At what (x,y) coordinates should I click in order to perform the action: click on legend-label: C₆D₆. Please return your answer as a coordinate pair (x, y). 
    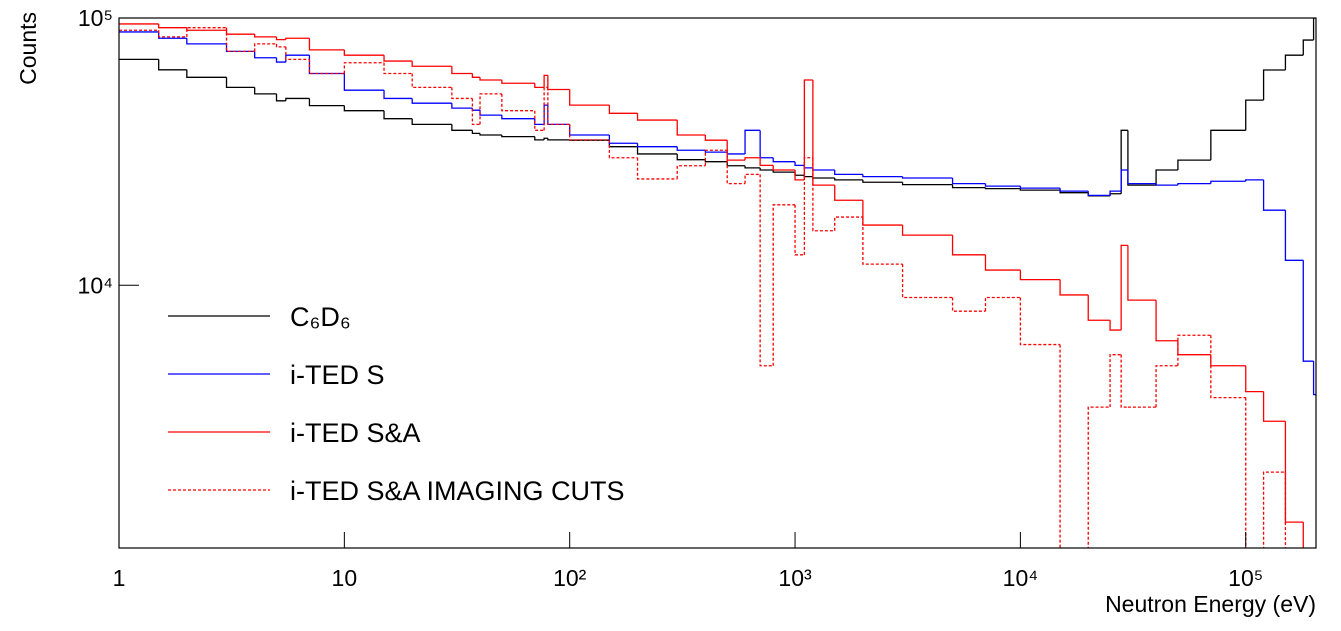
    Looking at the image, I should click on (320, 317).